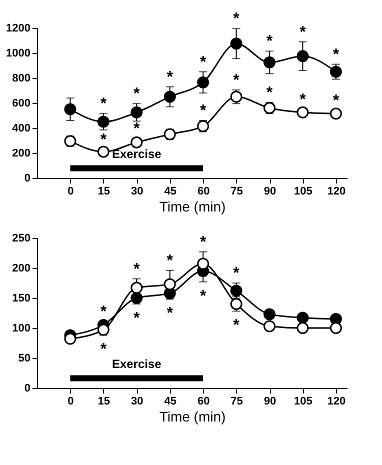 The width and height of the screenshot is (382, 465). What do you see at coordinates (21, 328) in the screenshot?
I see `y-tick-label: 100` at bounding box center [21, 328].